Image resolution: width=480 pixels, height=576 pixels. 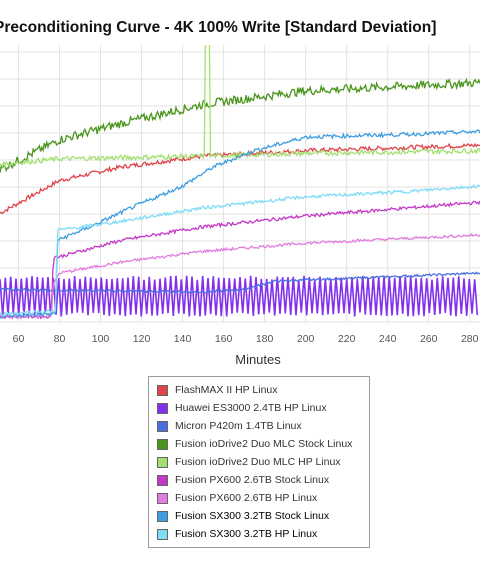 I want to click on legend-label: Fusion ioDrive2 Duo MLC HP Linux, so click(x=258, y=462).